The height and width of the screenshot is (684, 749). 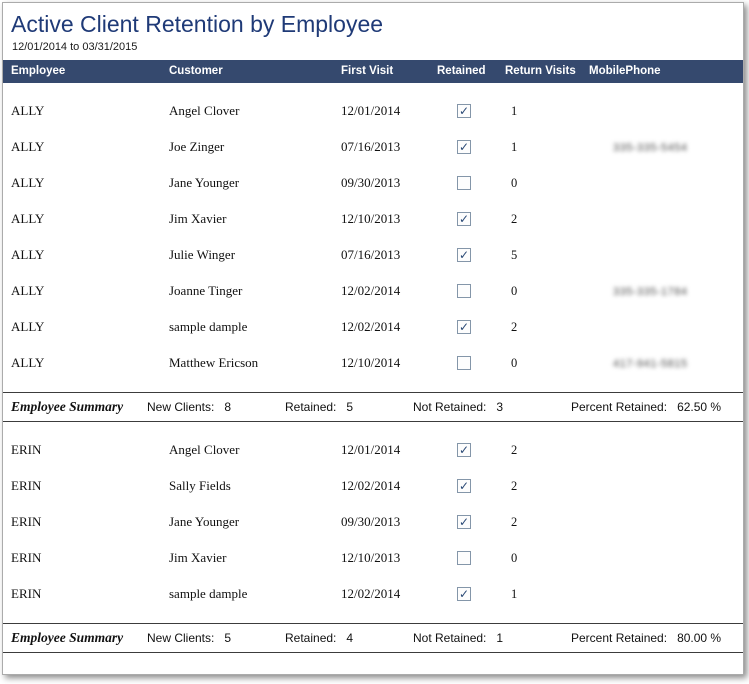 I want to click on return-visits-cell: 5, so click(x=514, y=254).